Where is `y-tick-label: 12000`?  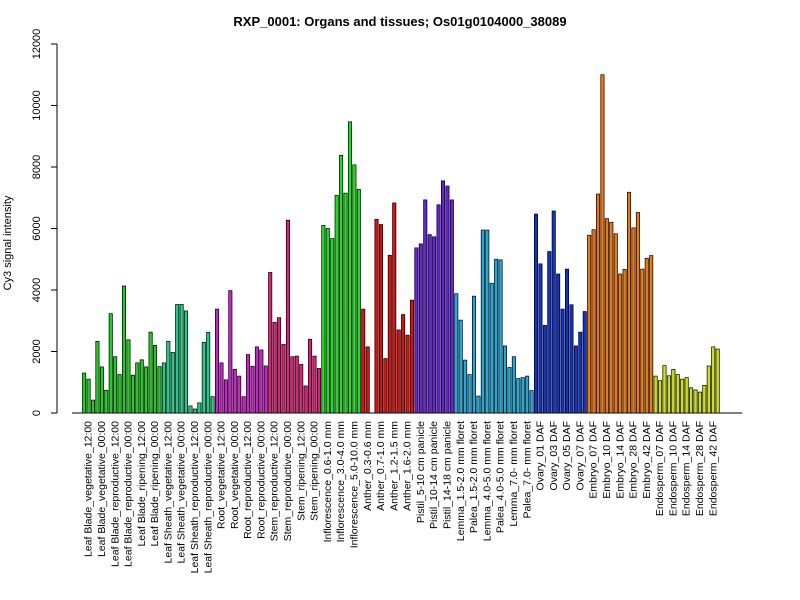
y-tick-label: 12000 is located at coordinates (37, 44).